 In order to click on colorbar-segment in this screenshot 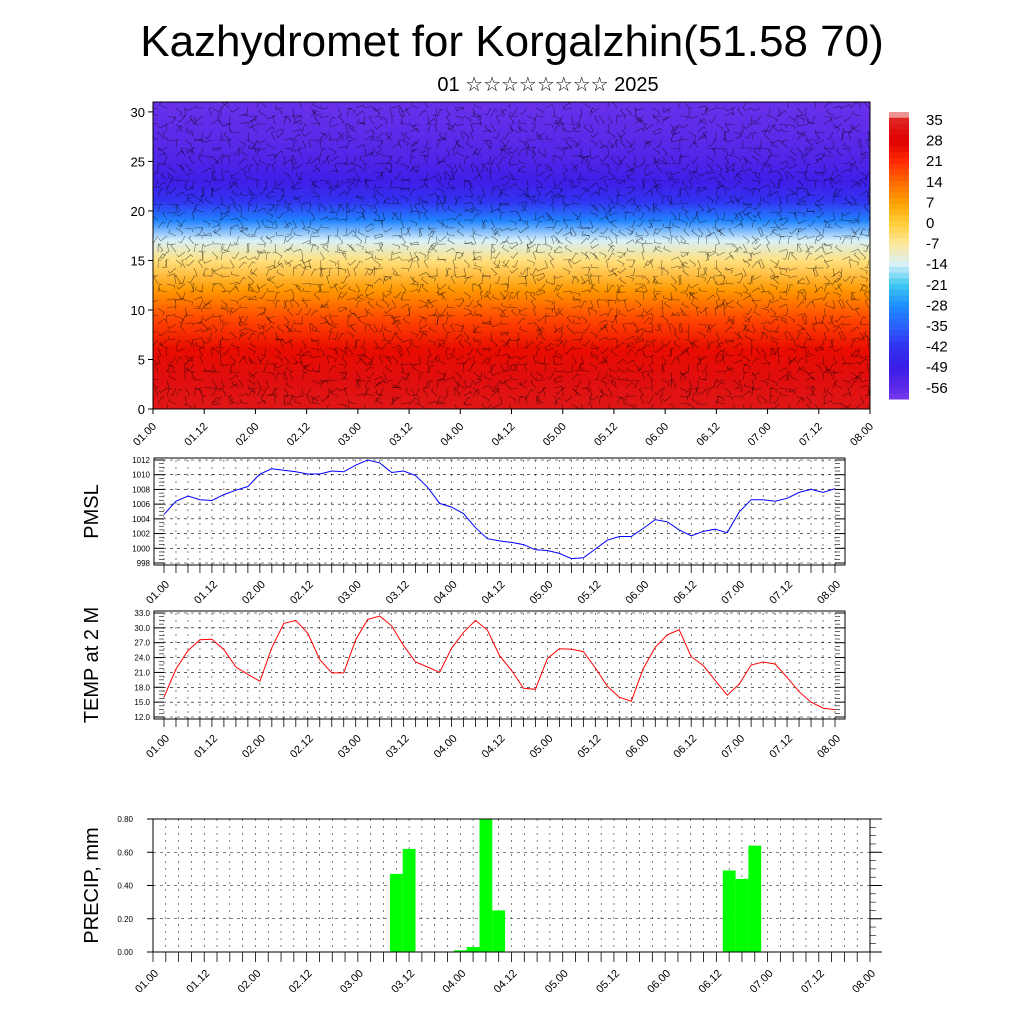, I will do `click(899, 195)`.